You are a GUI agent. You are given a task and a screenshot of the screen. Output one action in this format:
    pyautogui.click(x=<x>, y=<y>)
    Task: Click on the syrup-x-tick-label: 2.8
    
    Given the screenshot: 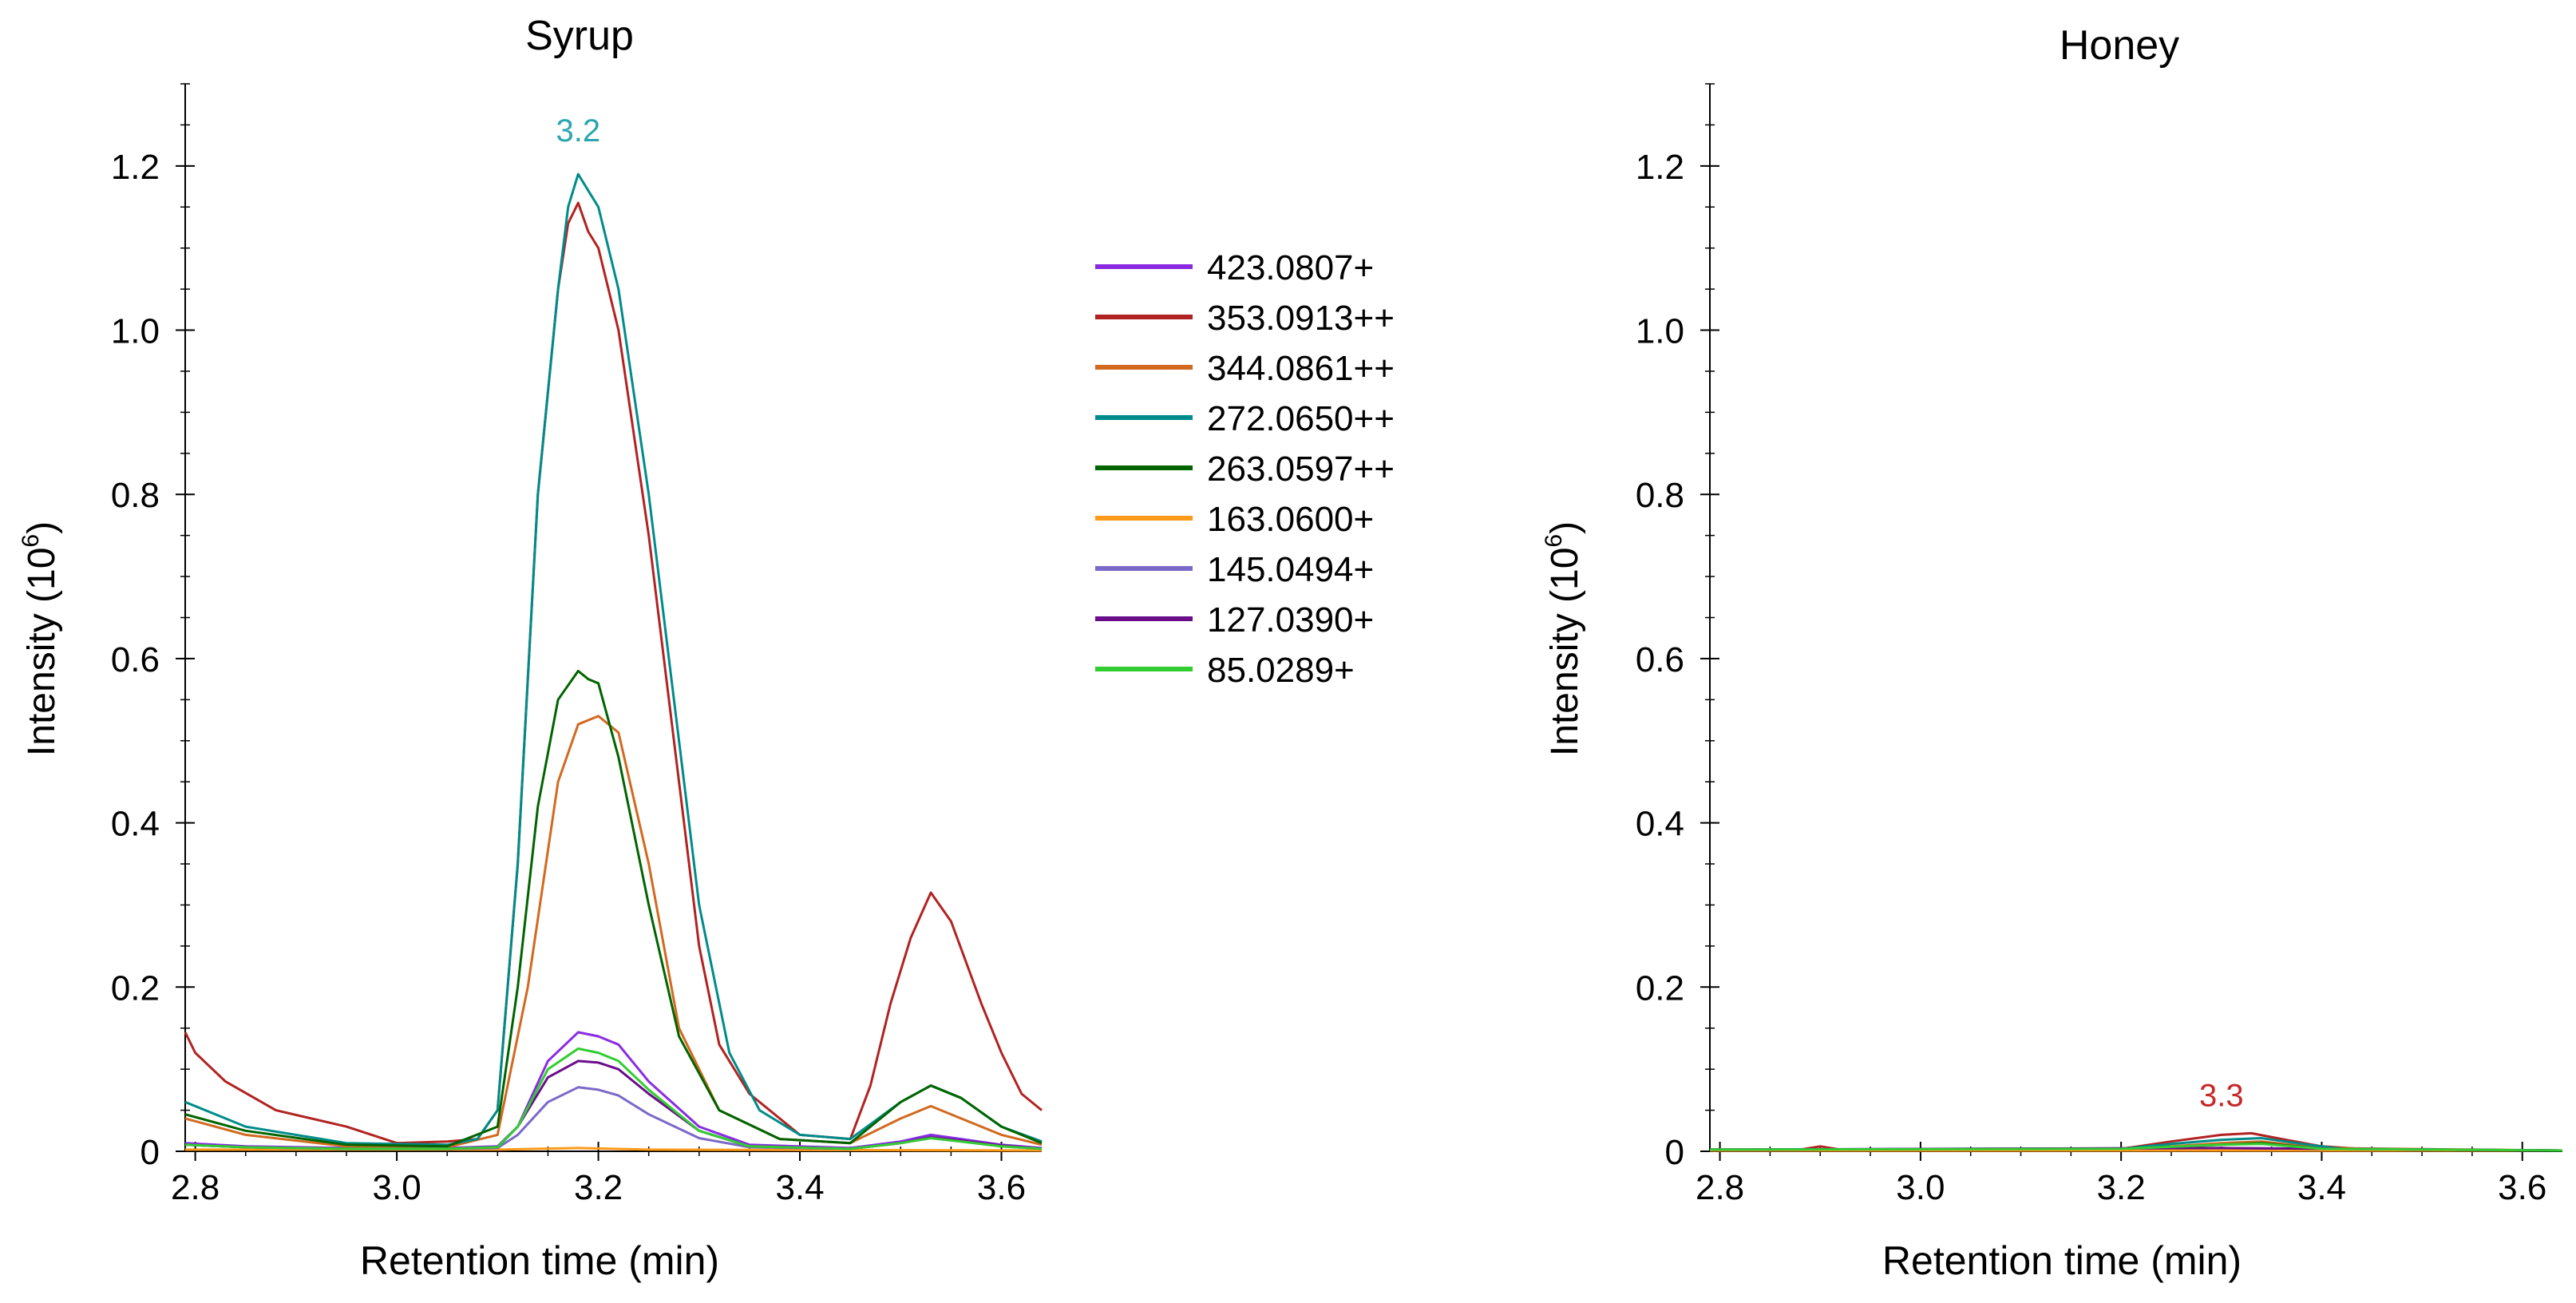 What is the action you would take?
    pyautogui.click(x=195, y=1188)
    